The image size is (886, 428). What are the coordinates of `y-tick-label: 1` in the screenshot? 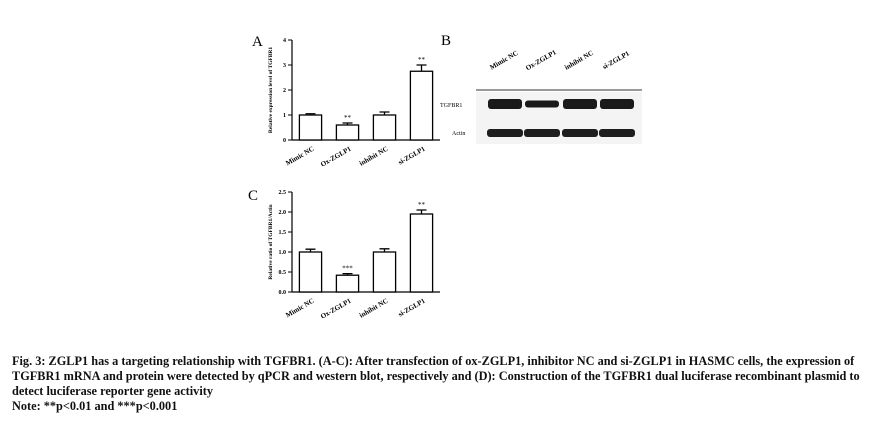 It's located at (284, 116).